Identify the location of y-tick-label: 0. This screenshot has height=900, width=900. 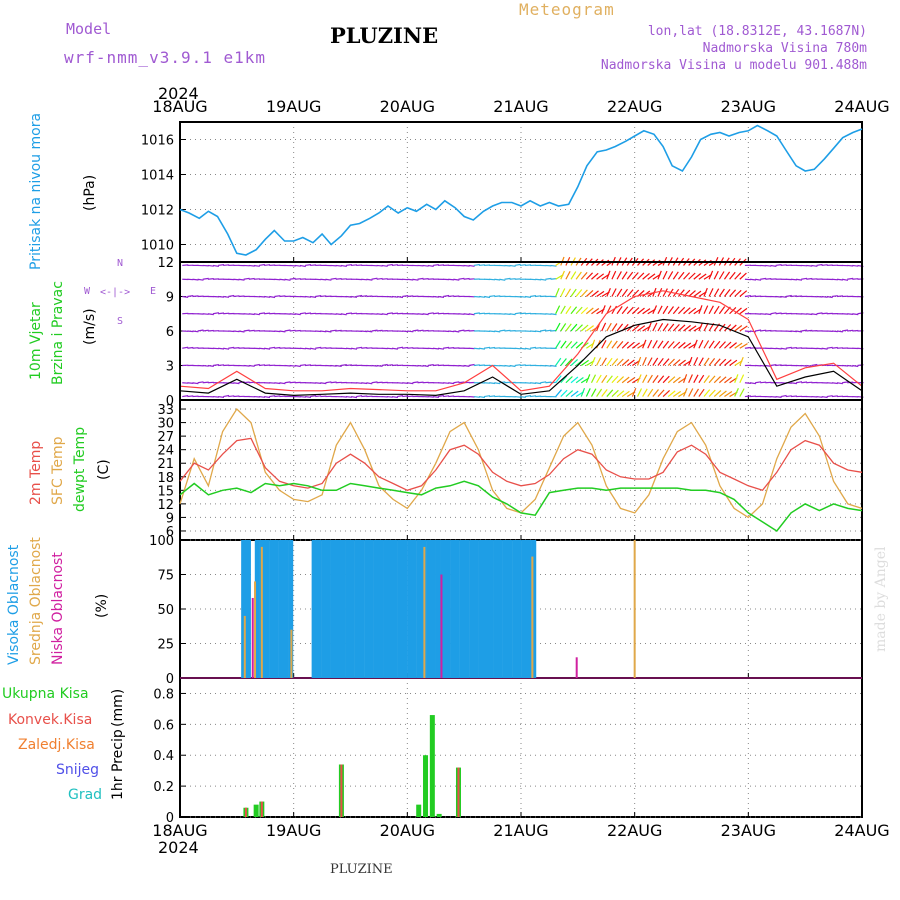
(170, 818).